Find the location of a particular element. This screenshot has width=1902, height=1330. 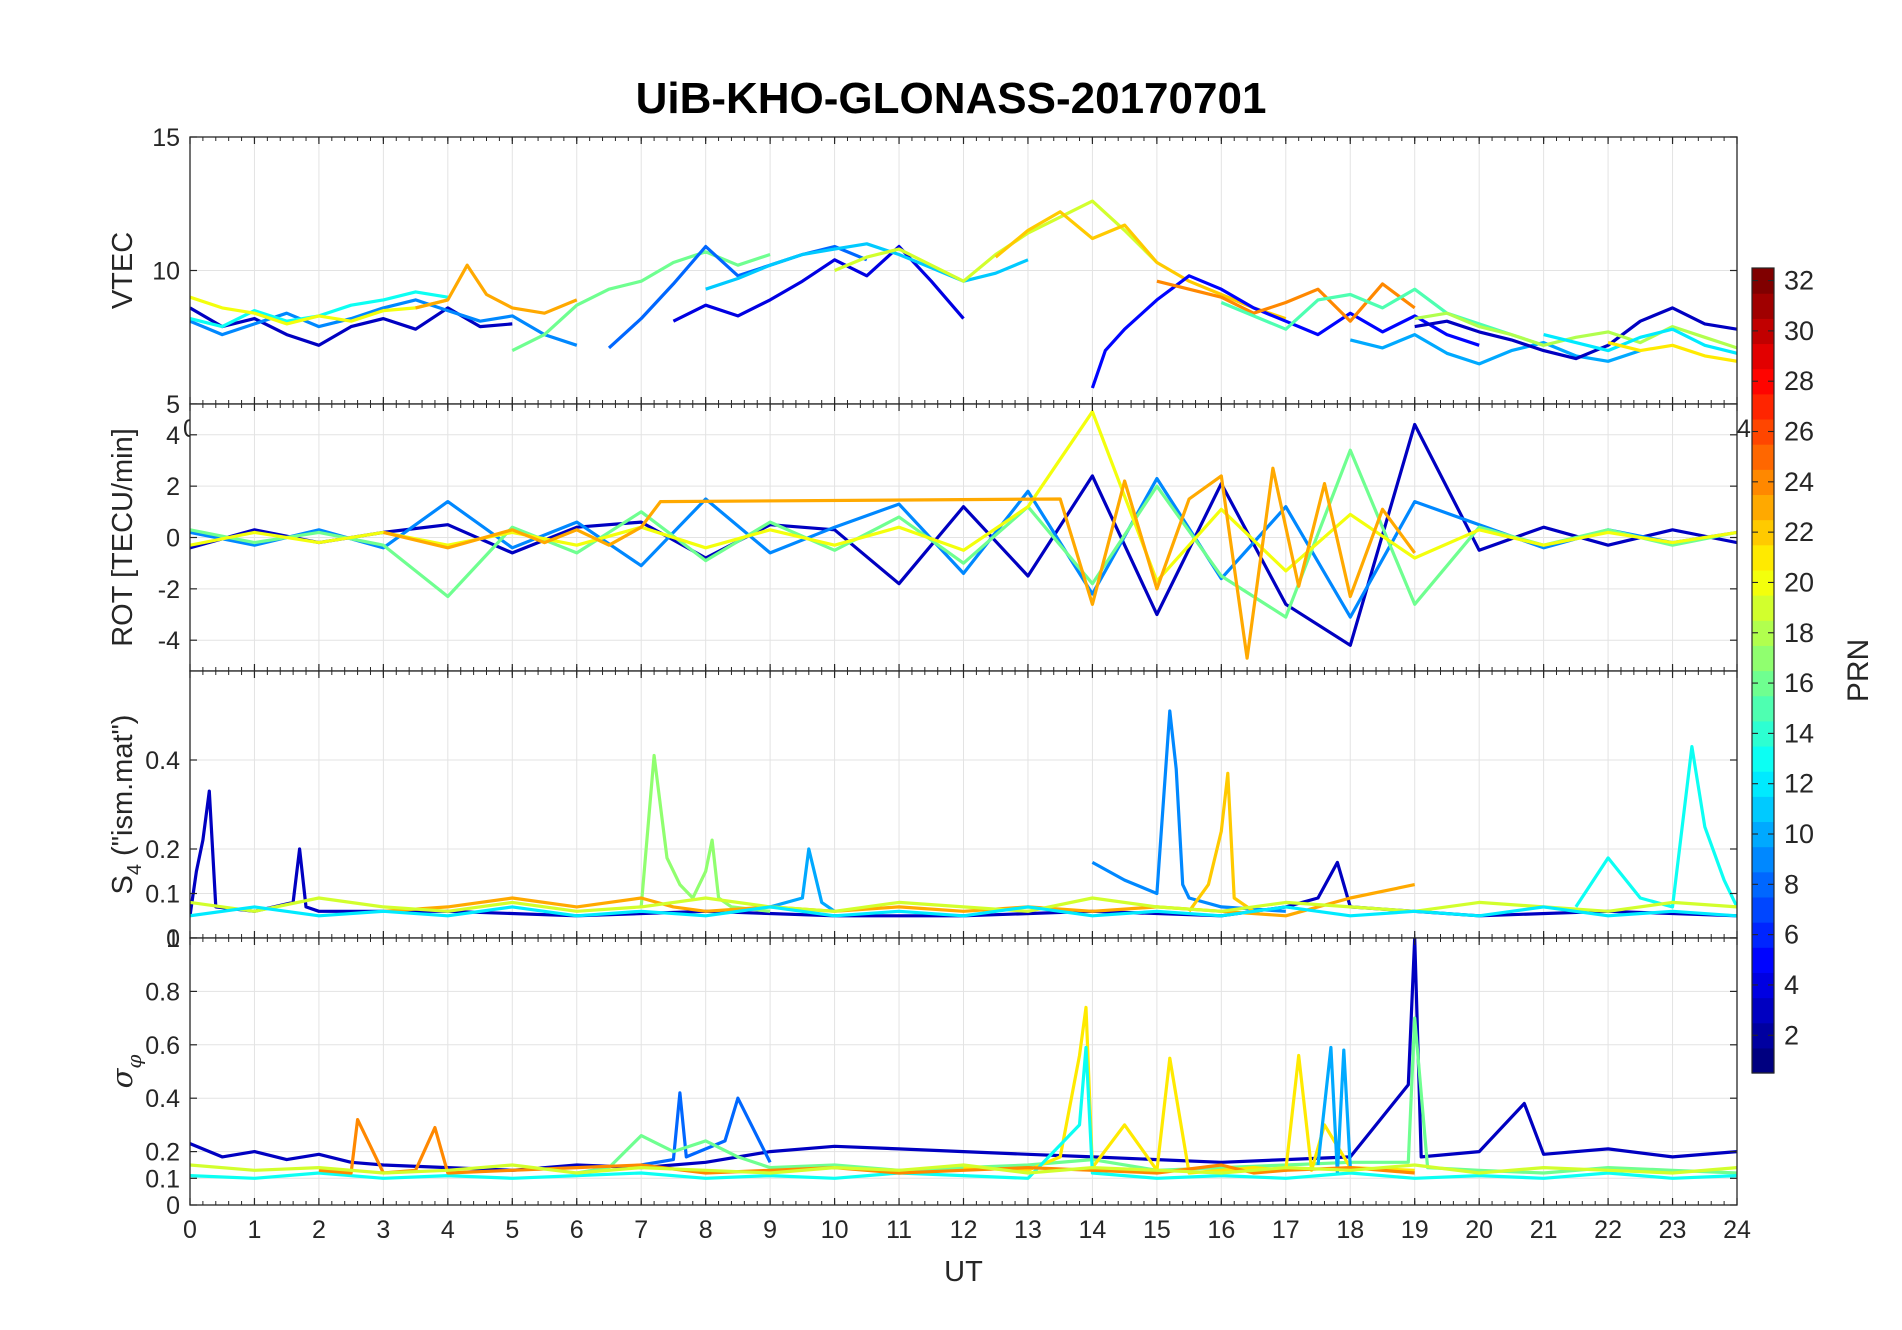

colorbar-tick-label: 10 is located at coordinates (1799, 834).